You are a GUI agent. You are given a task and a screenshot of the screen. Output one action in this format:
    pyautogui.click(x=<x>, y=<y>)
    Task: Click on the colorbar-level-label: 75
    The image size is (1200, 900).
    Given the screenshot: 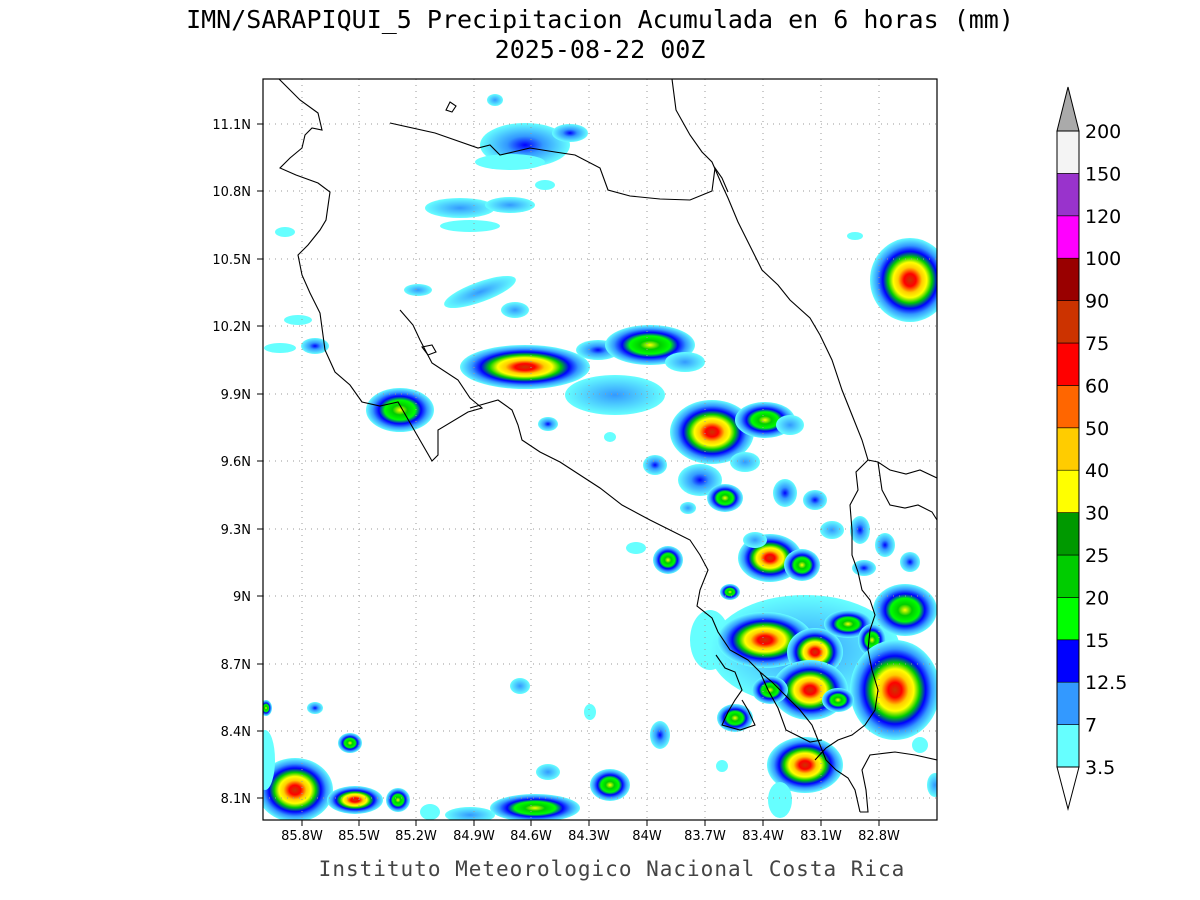 What is the action you would take?
    pyautogui.click(x=1097, y=344)
    